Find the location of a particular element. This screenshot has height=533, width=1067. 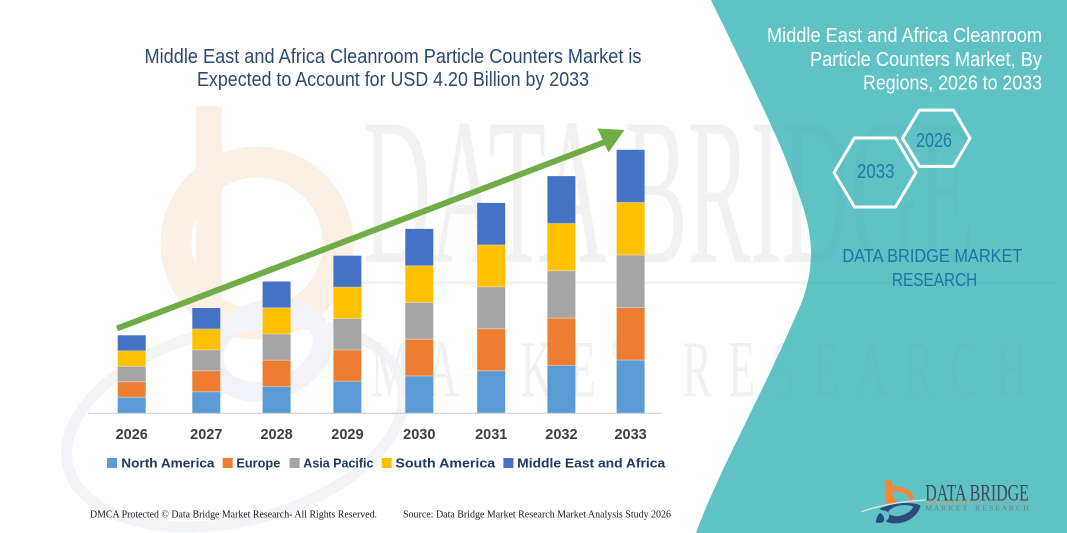

svg-text: 2031 is located at coordinates (491, 435).